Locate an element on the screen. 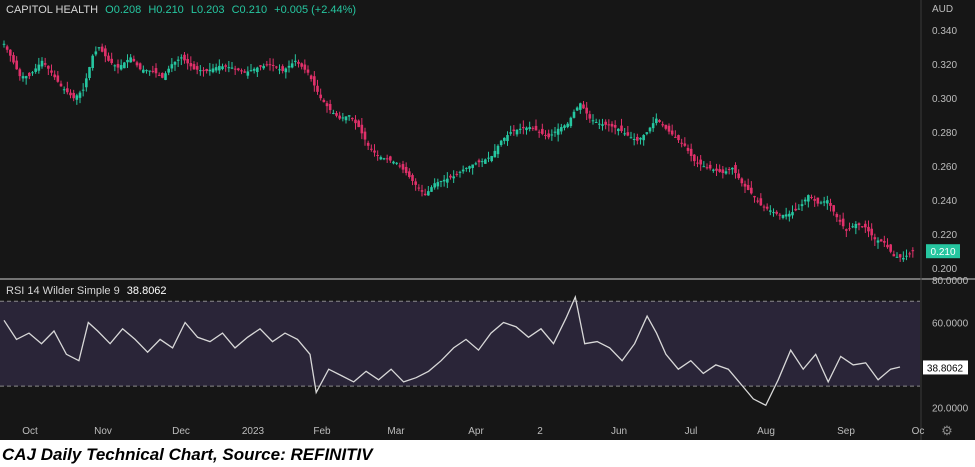 The width and height of the screenshot is (975, 467). price-y-tick: 0.280 is located at coordinates (944, 133).